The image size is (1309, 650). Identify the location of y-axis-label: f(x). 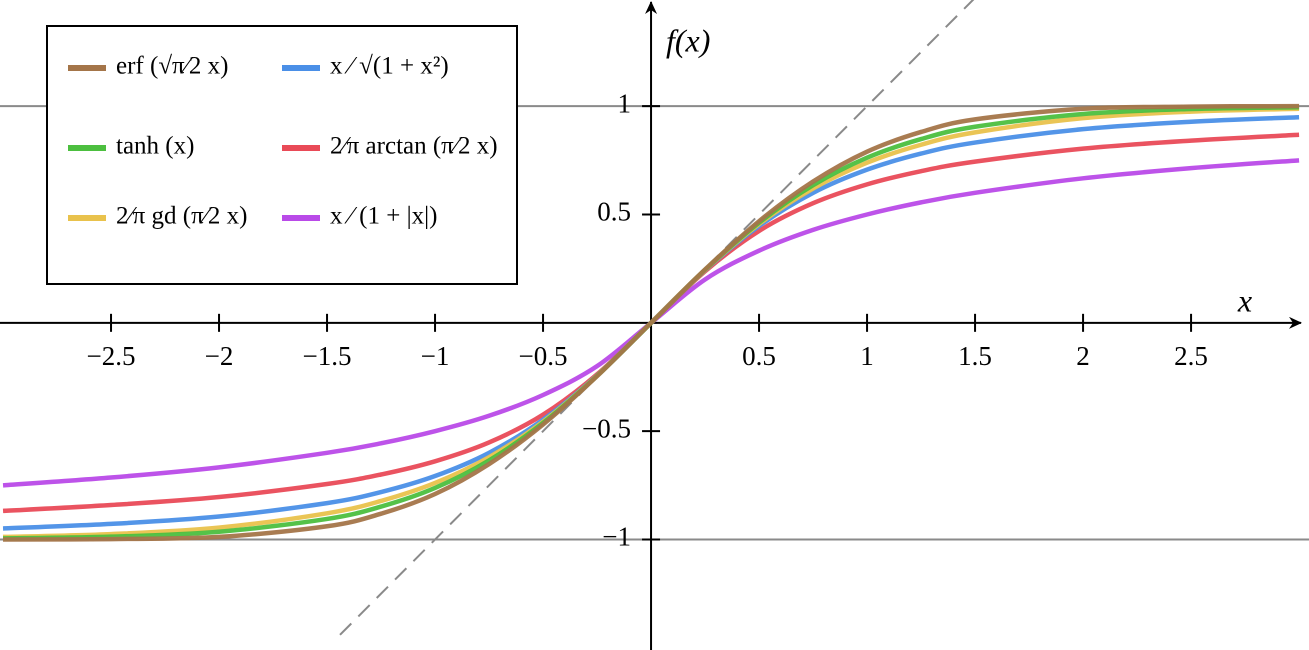
(688, 40).